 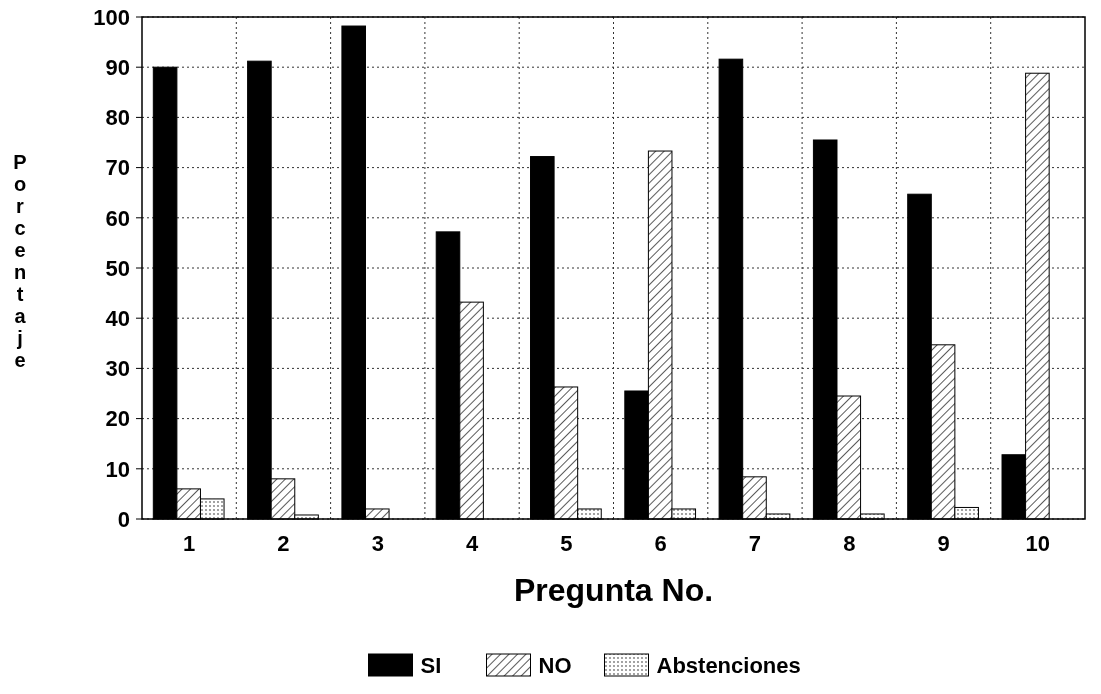 I want to click on x-tick-label: 10, so click(x=1038, y=543).